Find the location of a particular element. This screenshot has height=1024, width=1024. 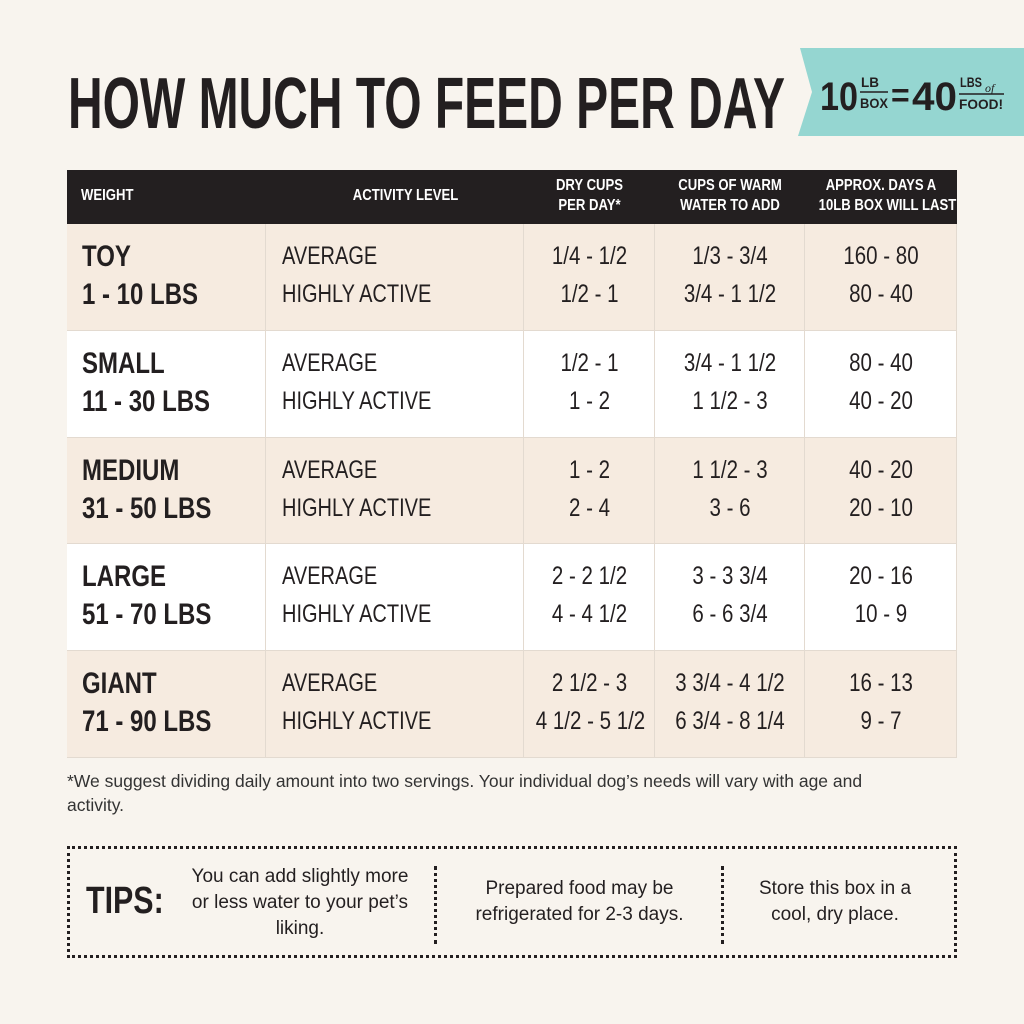

badge-of: of is located at coordinates (990, 88).